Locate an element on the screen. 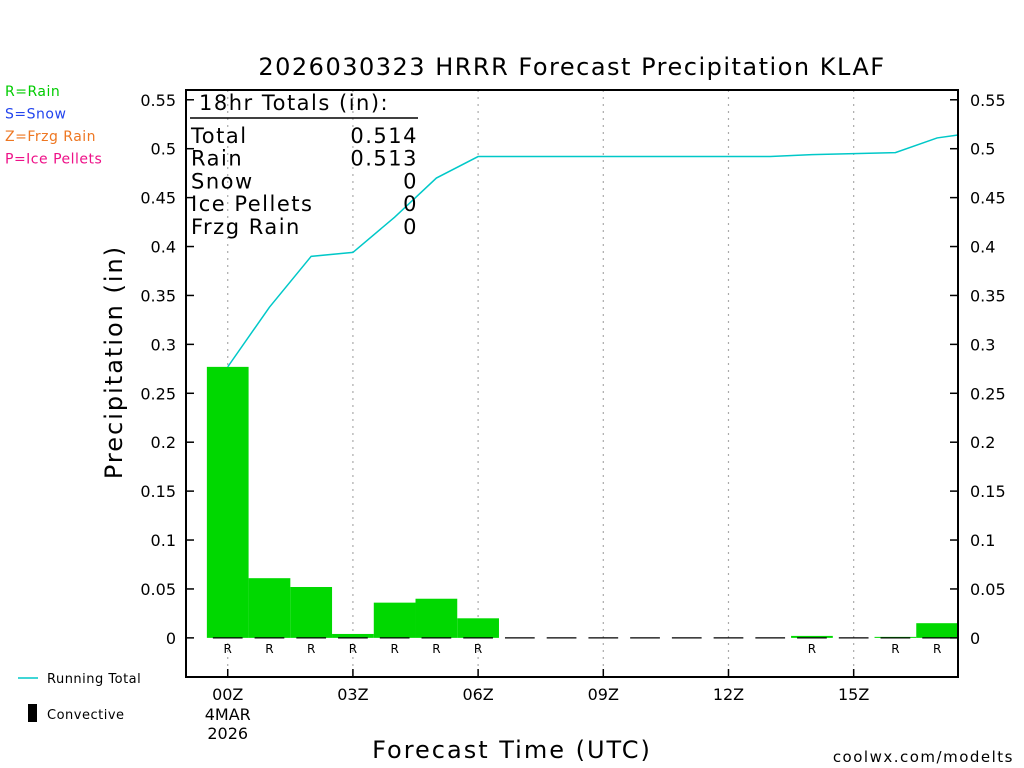 The height and width of the screenshot is (768, 1024). y-tick-label-right: 0.45 is located at coordinates (988, 198).